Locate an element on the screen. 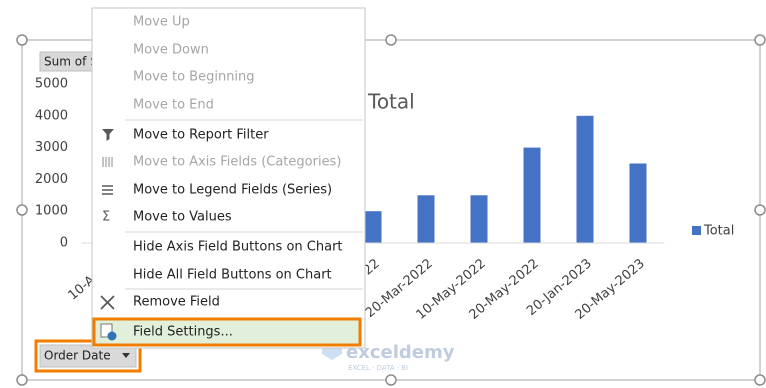 The height and width of the screenshot is (388, 766). y-tick-label: 5000 is located at coordinates (51, 84).